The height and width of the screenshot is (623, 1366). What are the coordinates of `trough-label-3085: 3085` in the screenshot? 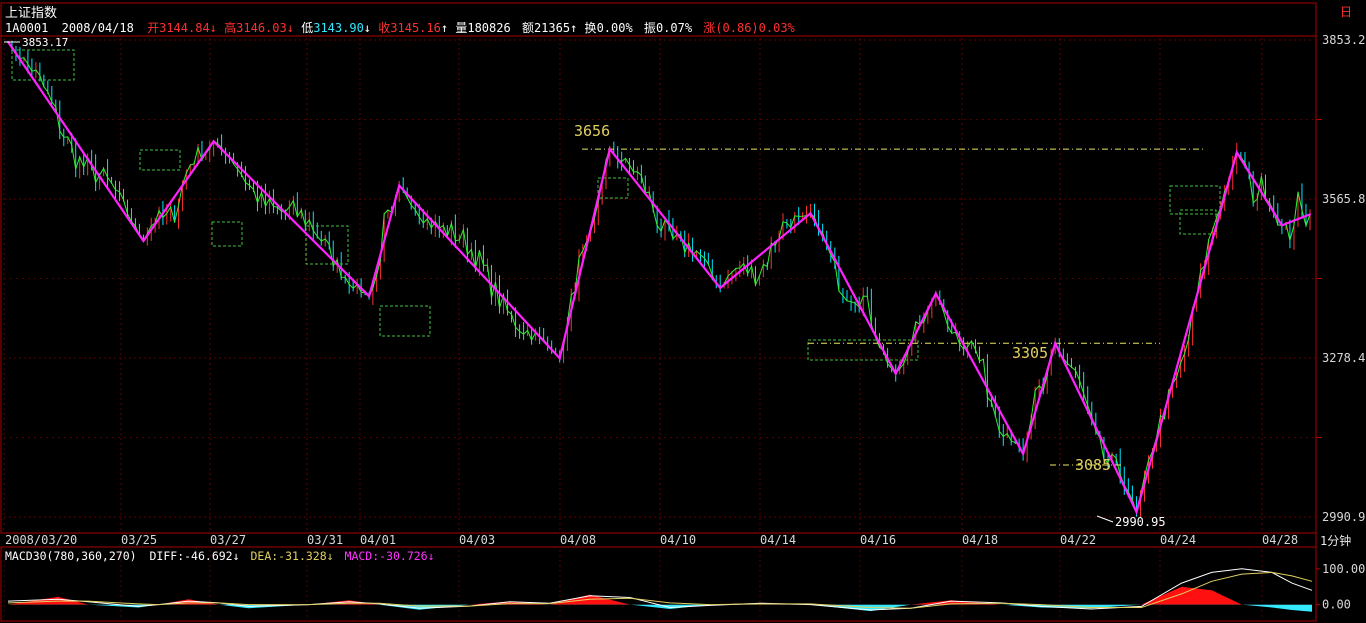 It's located at (1093, 465).